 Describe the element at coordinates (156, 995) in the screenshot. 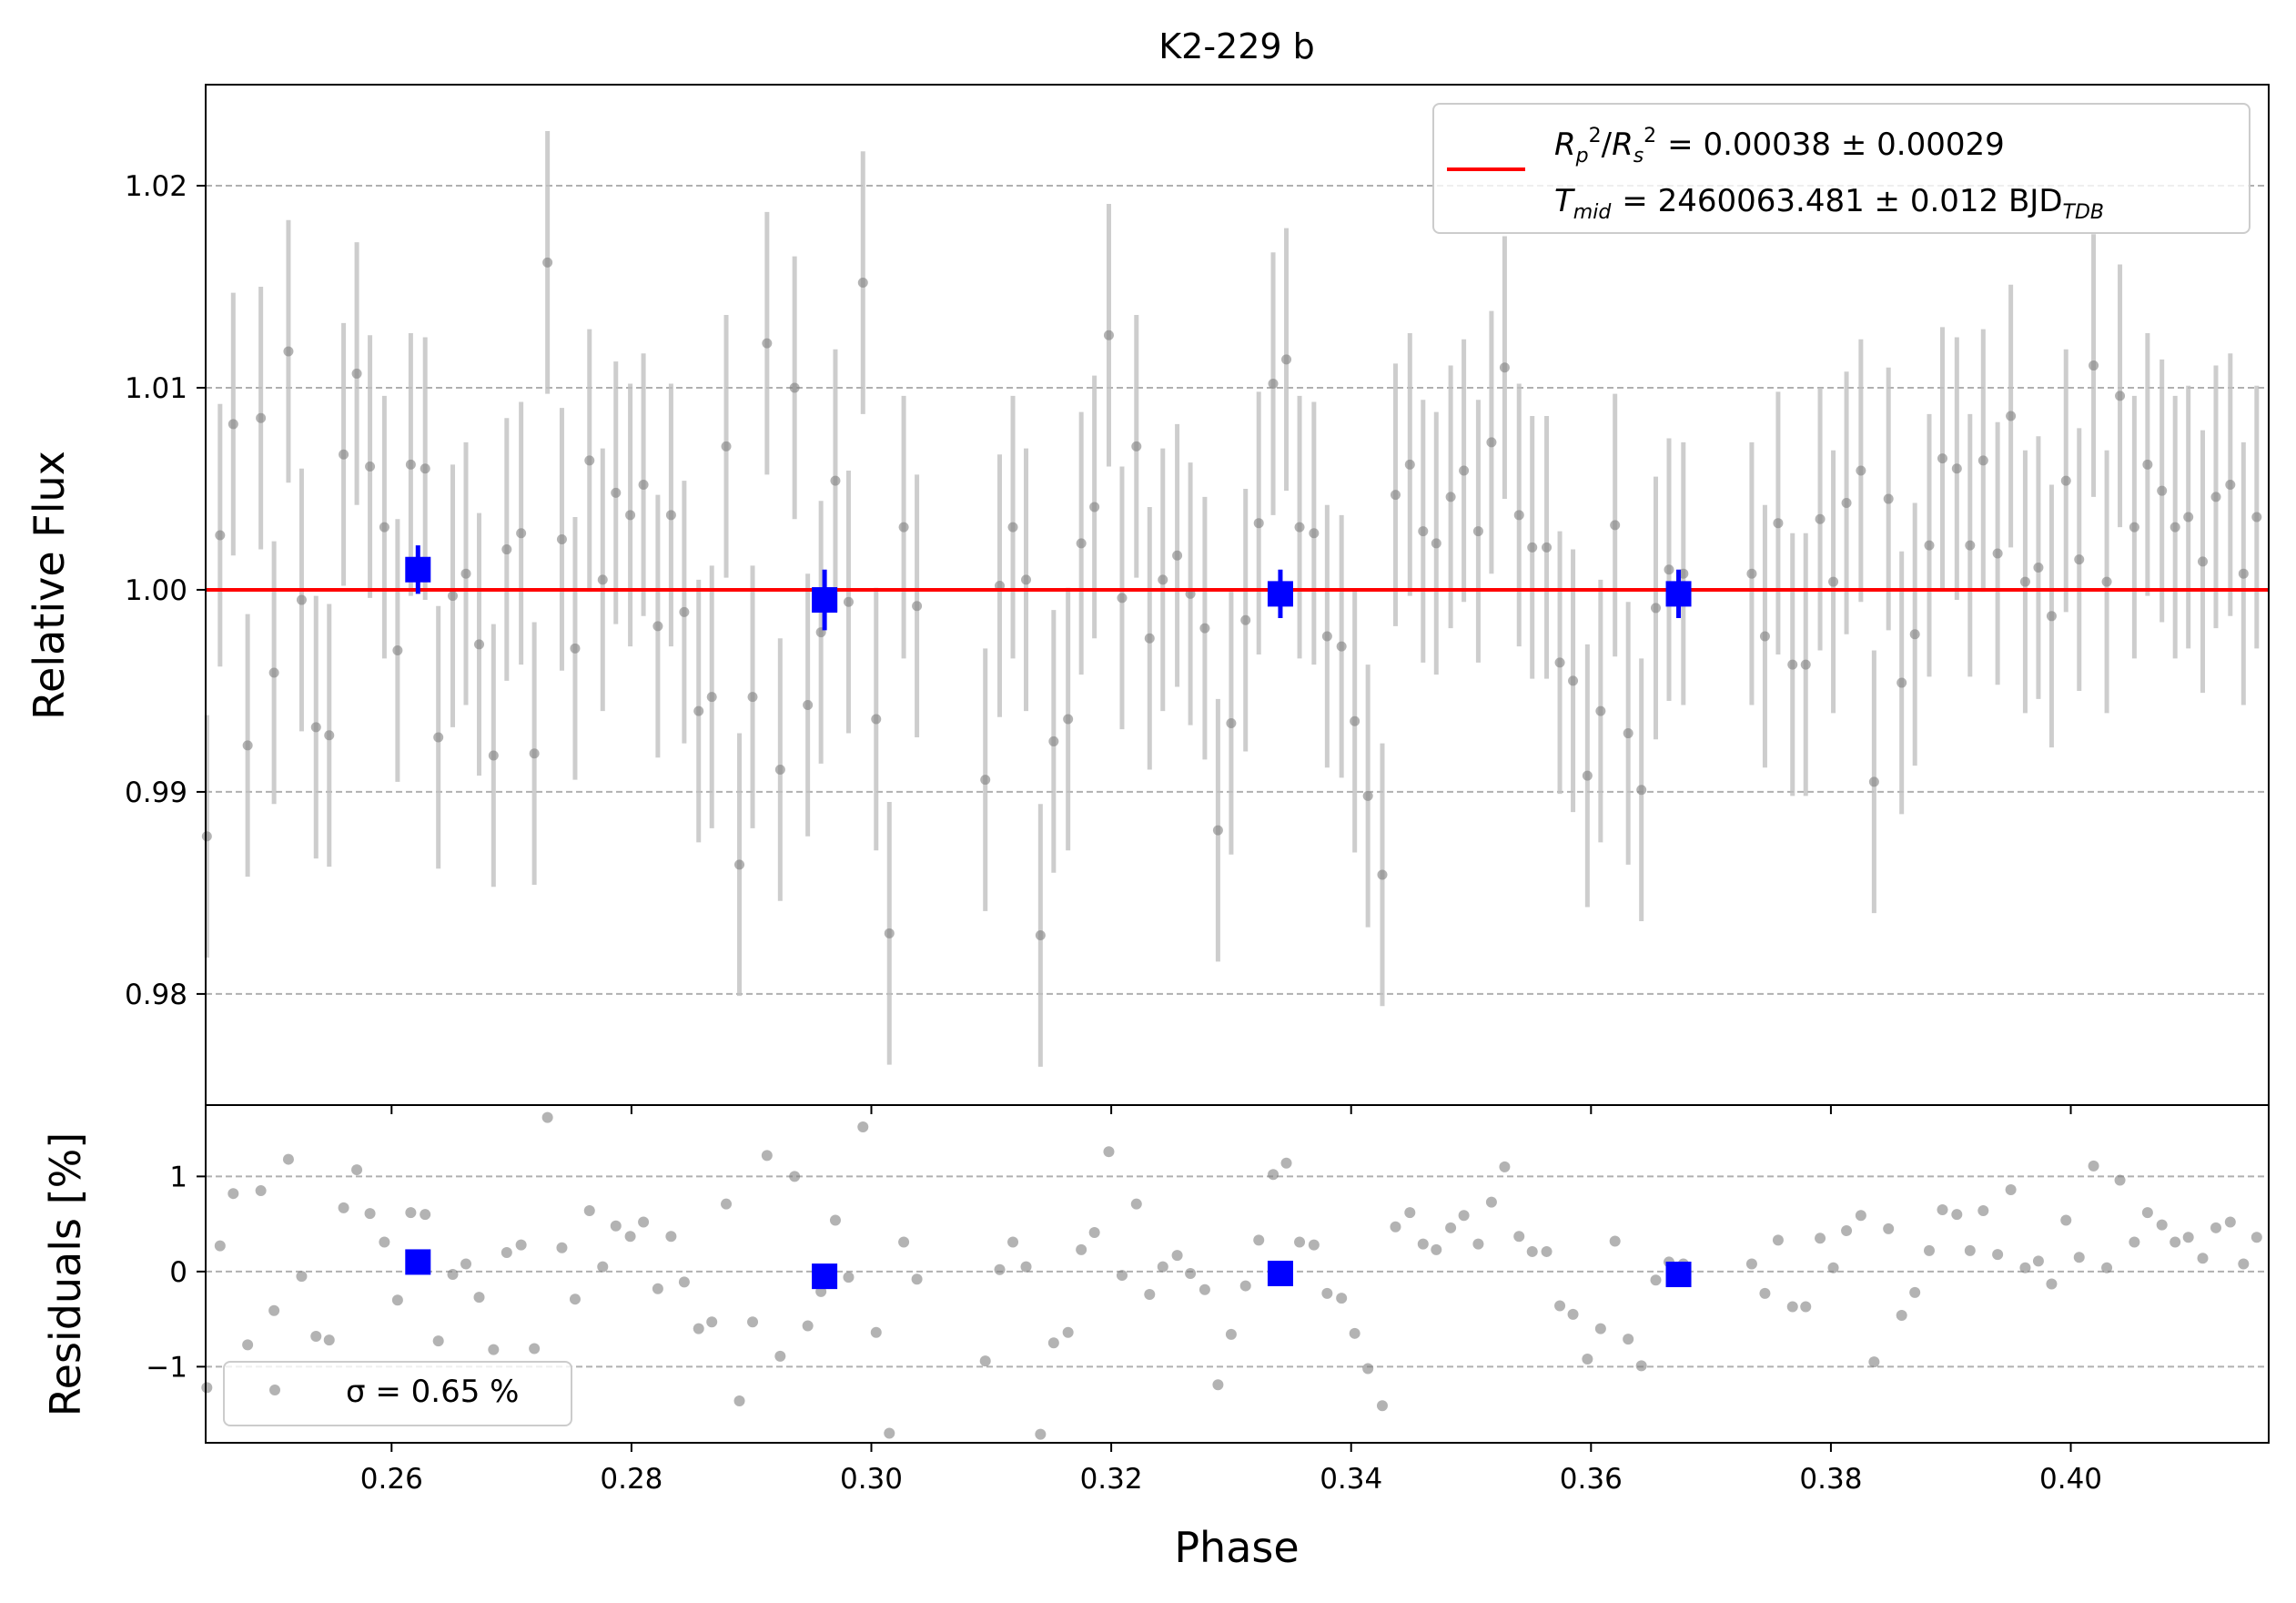

I see `main-y-tick-label: 0.98` at that location.